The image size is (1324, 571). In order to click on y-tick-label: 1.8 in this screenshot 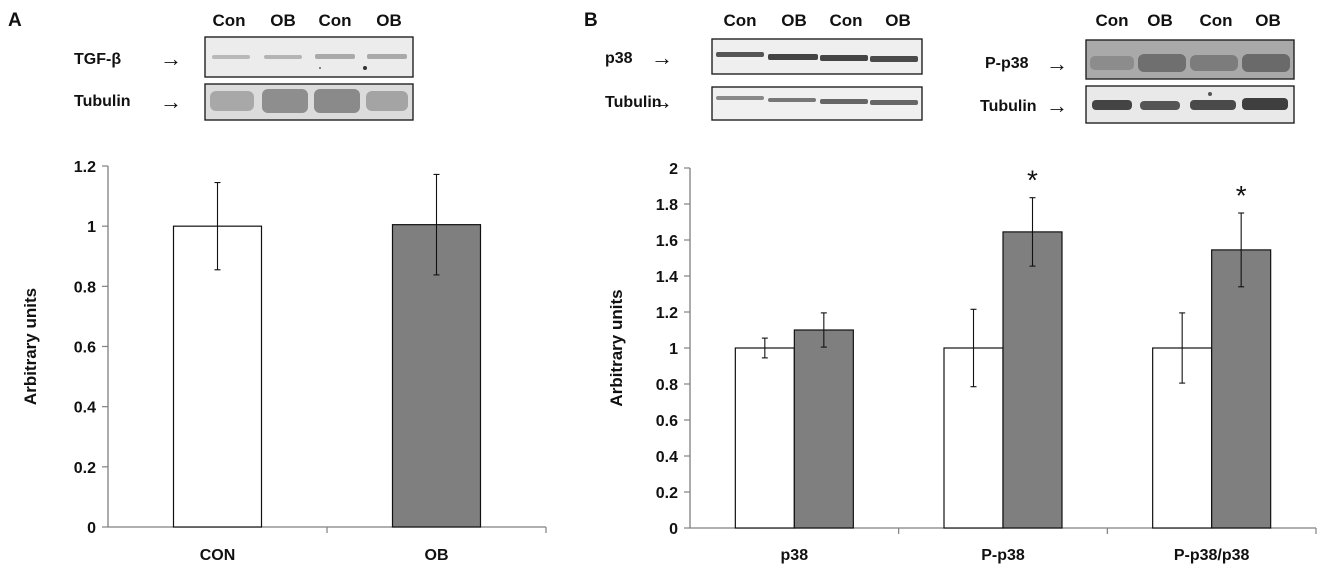, I will do `click(667, 205)`.